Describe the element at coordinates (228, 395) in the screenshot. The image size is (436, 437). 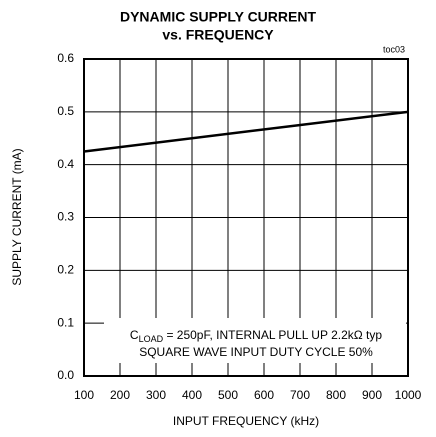
I see `x-tick-label: 500` at that location.